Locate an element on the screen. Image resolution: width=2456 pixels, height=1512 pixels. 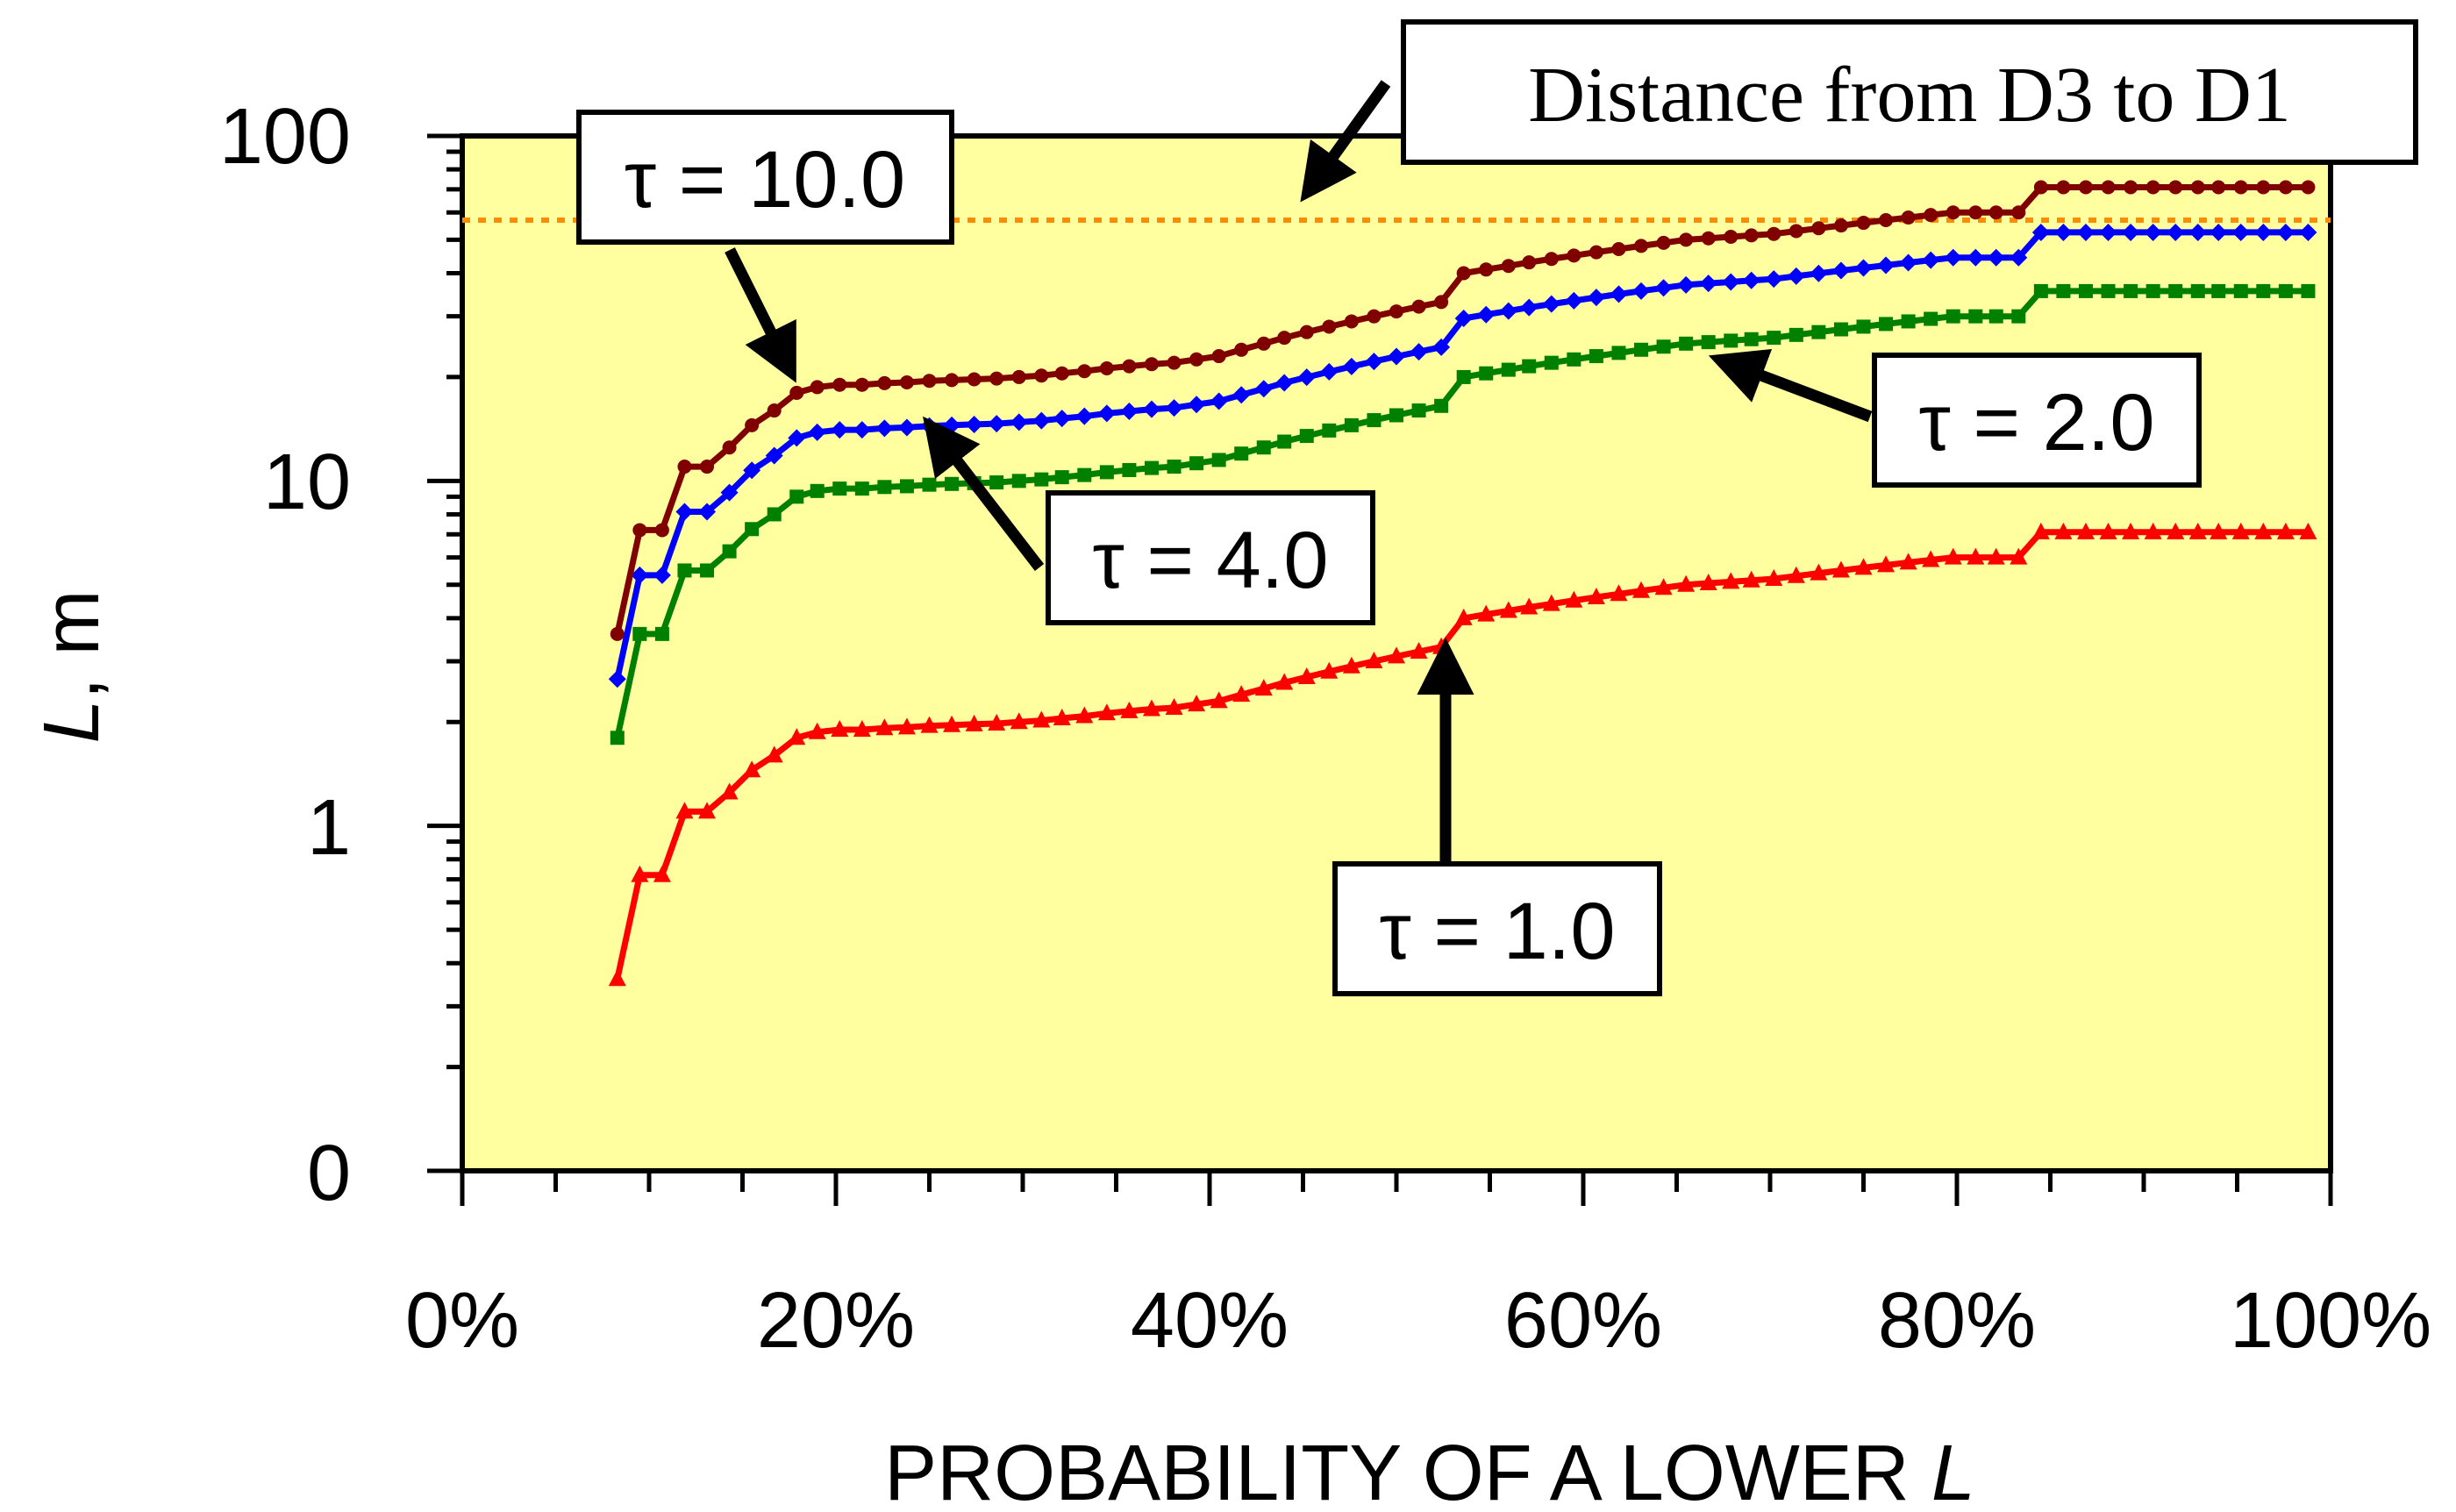
reference-callout-box is located at coordinates (1909, 92).